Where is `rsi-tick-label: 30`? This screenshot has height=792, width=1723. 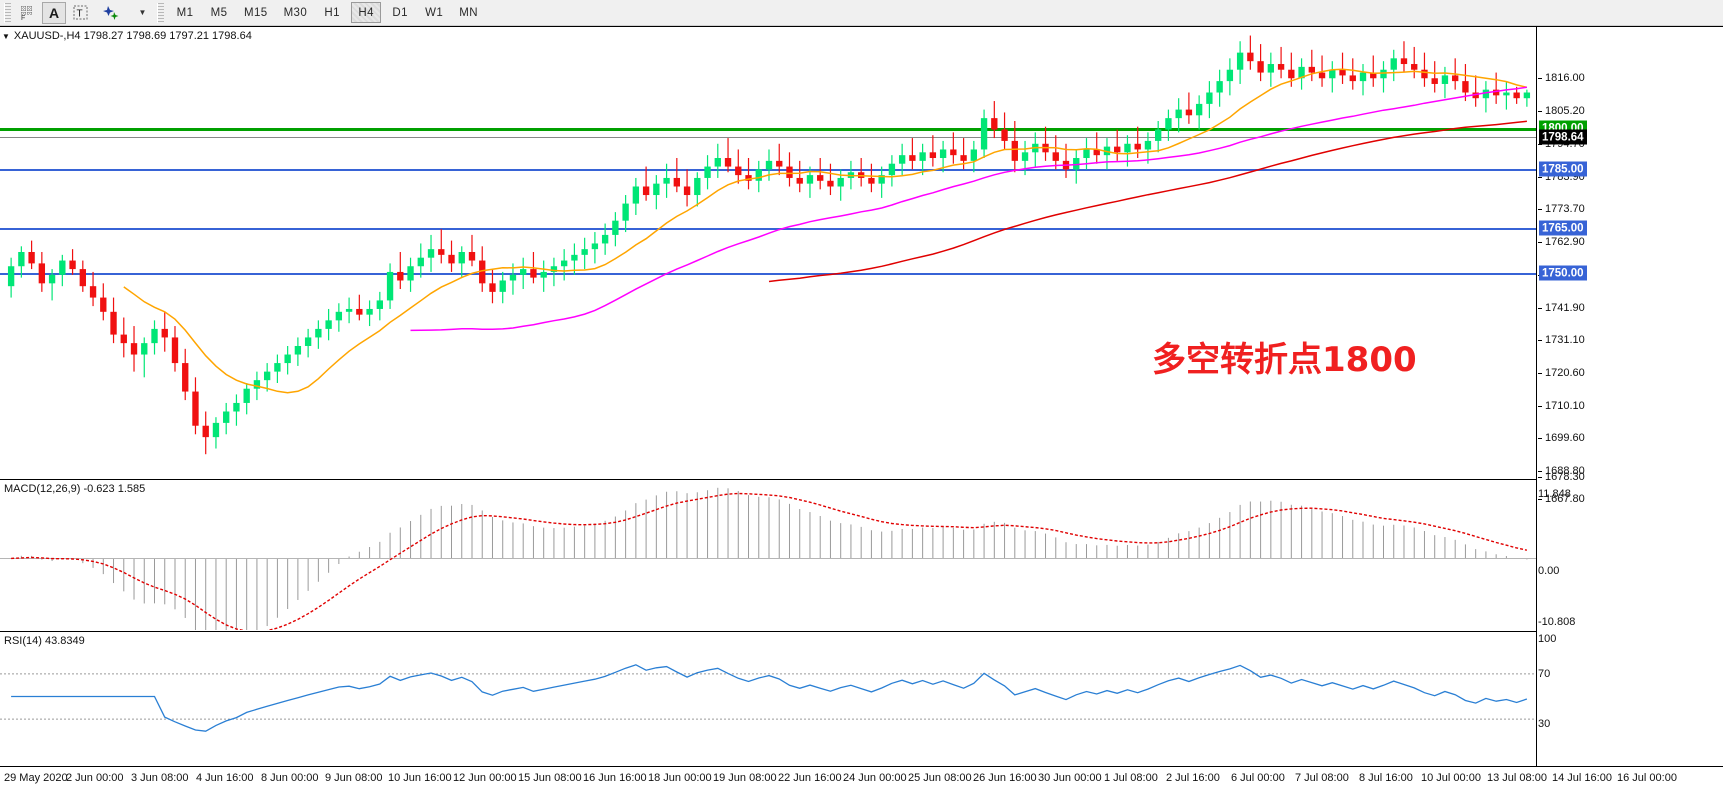
rsi-tick-label: 30 is located at coordinates (1544, 724).